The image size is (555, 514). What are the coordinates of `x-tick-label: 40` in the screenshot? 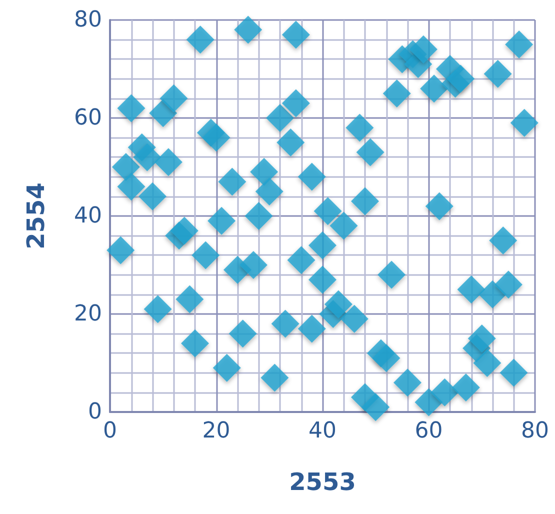 It's located at (322, 431).